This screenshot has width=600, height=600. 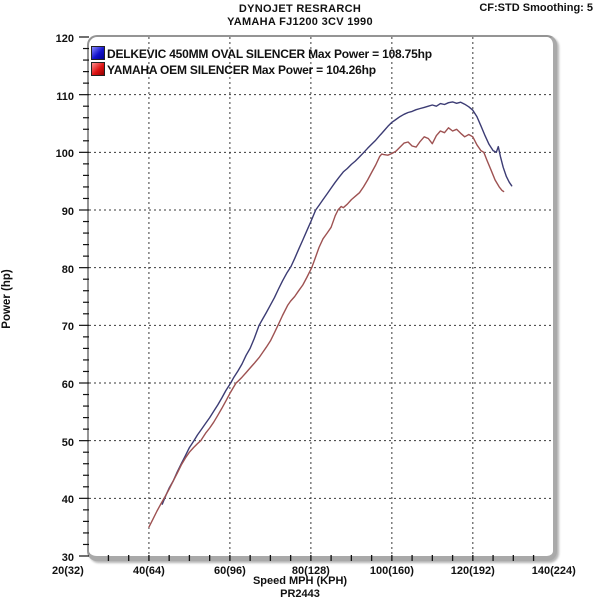 I want to click on x-tick-label: 40(64), so click(x=148, y=571).